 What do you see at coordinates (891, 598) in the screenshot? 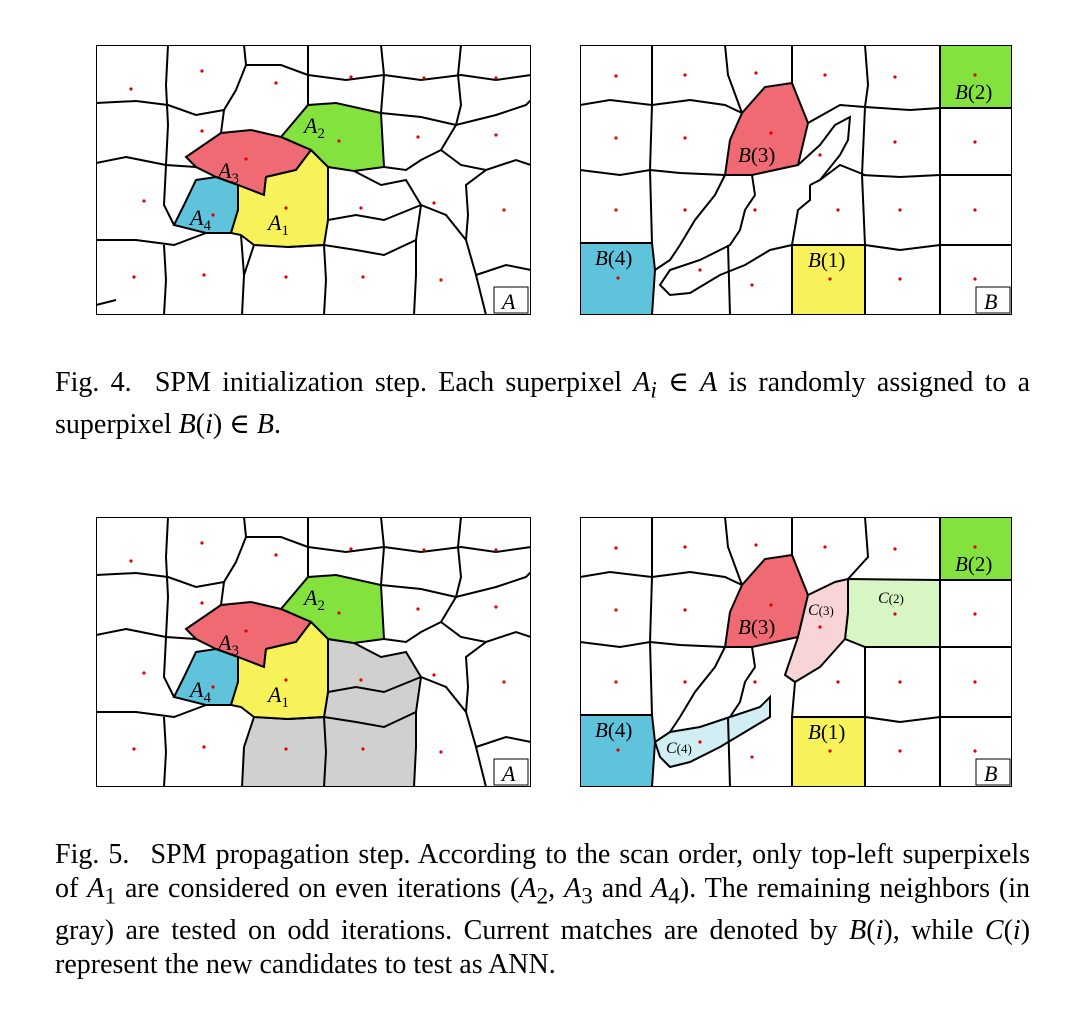
I see `svg-text: C(2)` at bounding box center [891, 598].